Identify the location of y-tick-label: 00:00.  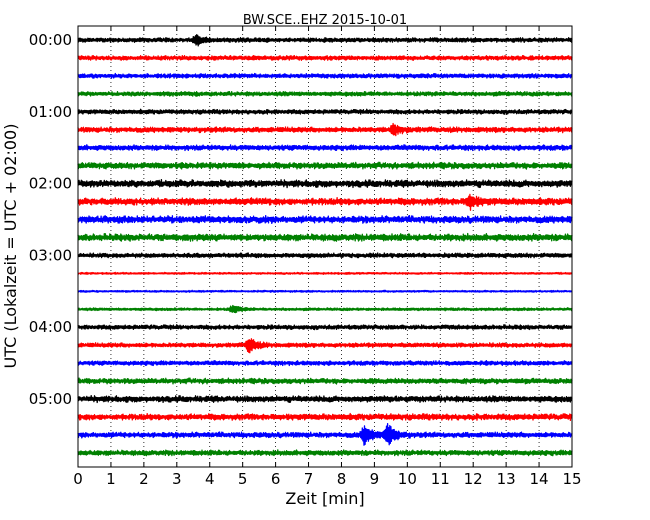
(50, 40).